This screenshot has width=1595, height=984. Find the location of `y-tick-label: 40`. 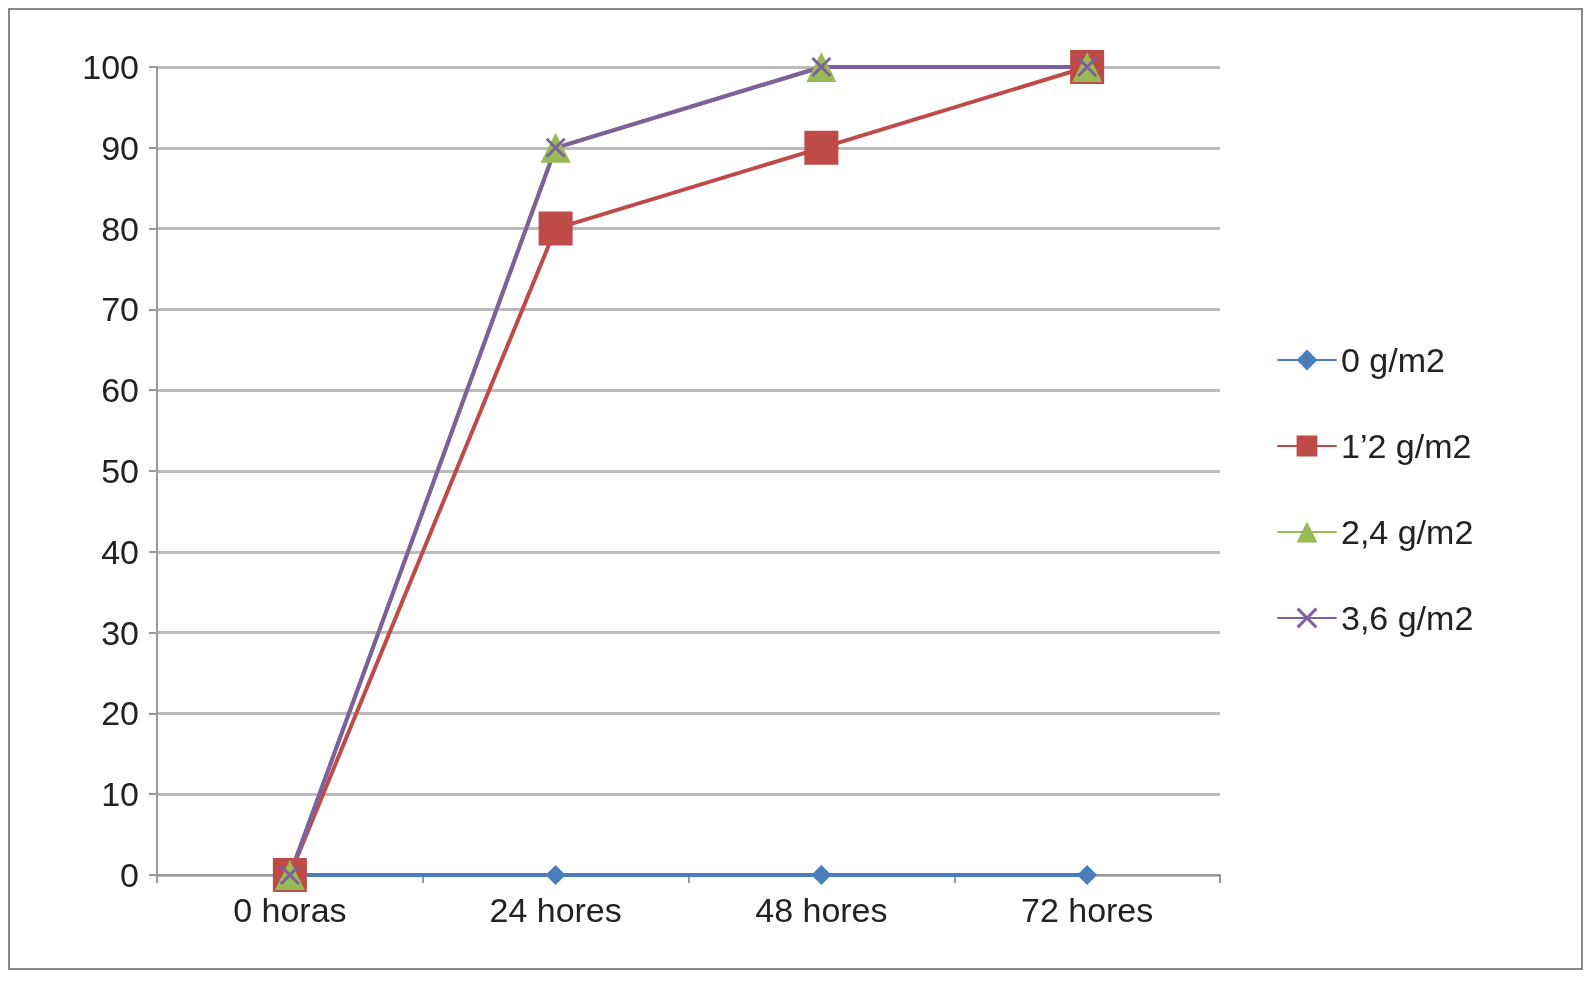

y-tick-label: 40 is located at coordinates (120, 551).